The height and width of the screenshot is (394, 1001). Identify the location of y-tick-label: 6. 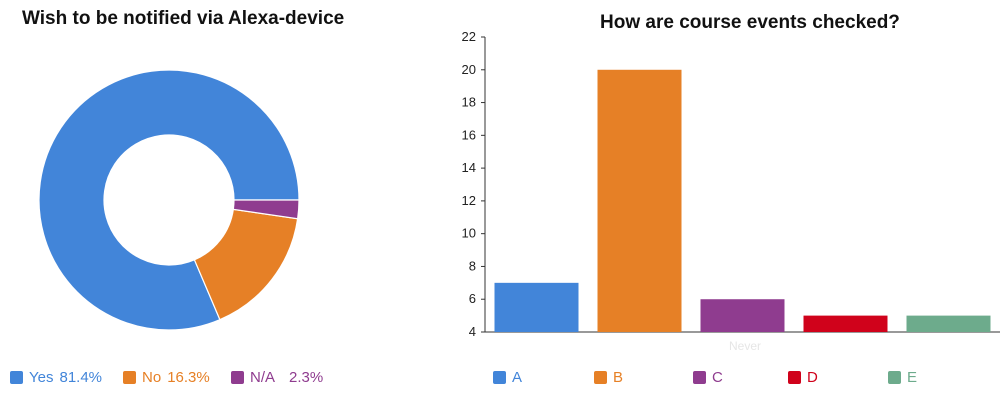
(472, 298).